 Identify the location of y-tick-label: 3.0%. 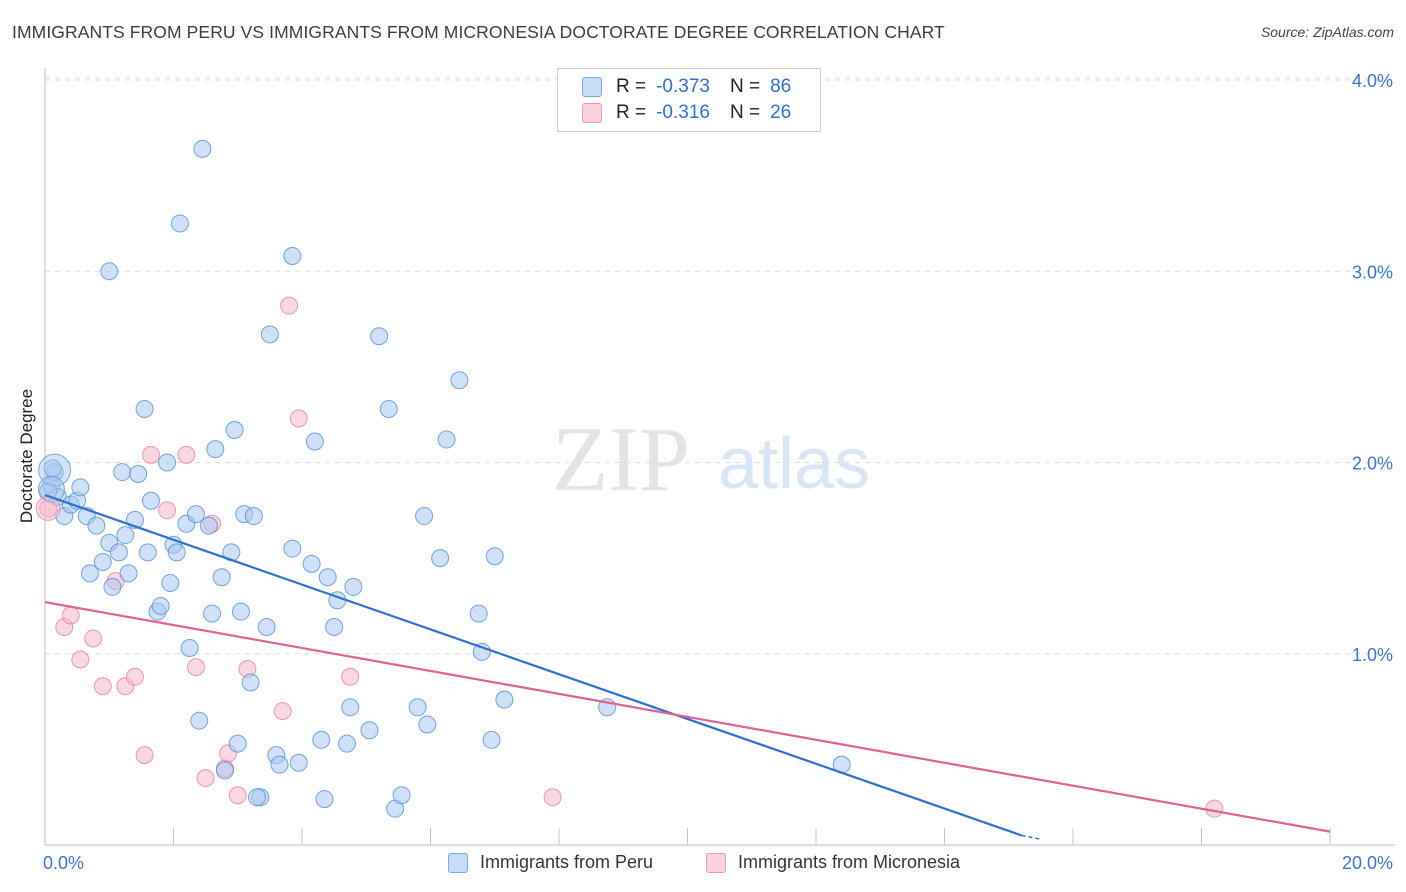
(1372, 272).